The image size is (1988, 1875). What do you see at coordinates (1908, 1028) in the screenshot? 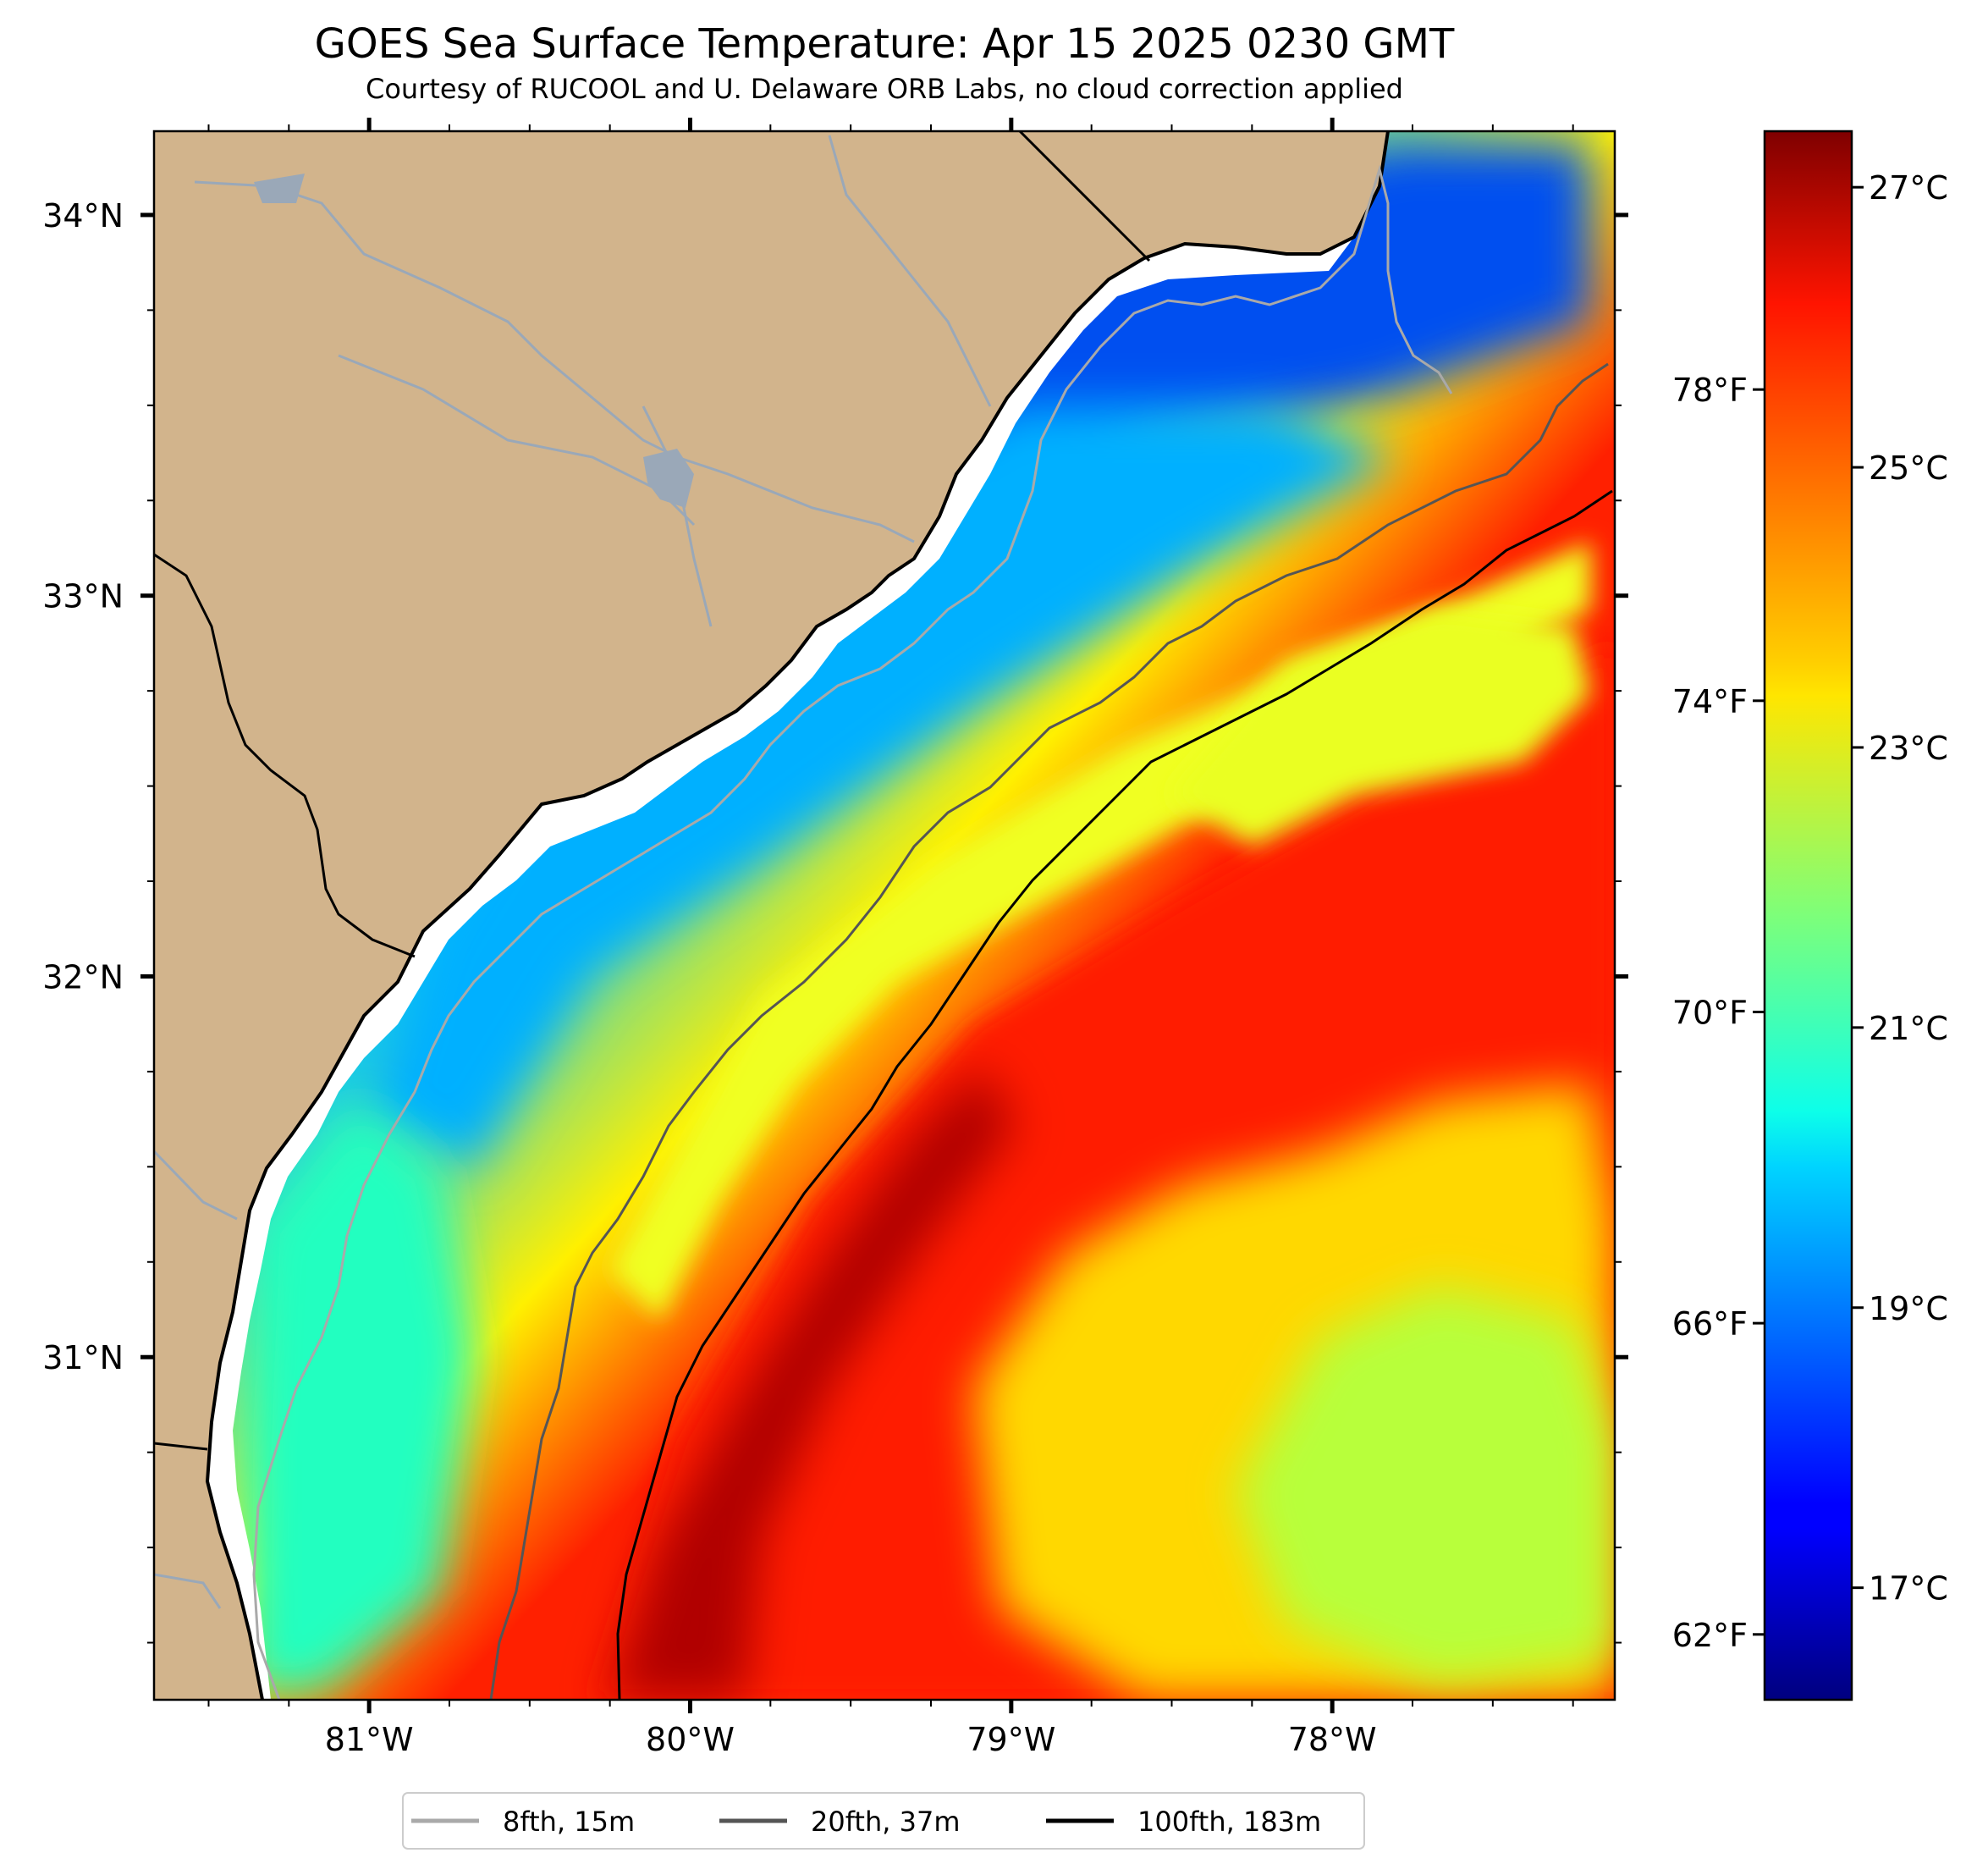
I see `celsius-tick-label: 21°C` at bounding box center [1908, 1028].